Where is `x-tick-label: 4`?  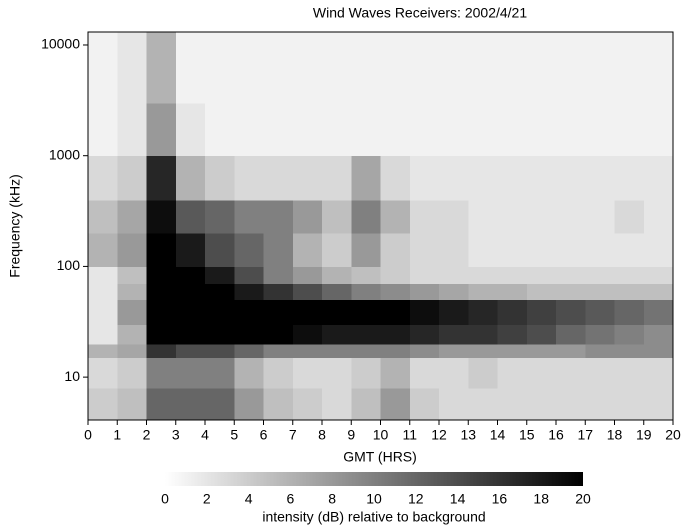 x-tick-label: 4 is located at coordinates (205, 435).